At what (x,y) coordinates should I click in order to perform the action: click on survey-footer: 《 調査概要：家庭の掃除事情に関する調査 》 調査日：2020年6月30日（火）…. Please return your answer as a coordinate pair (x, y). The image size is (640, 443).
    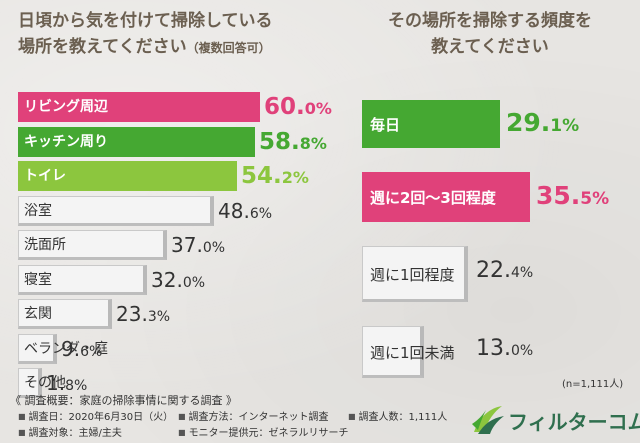
    Looking at the image, I should click on (320, 417).